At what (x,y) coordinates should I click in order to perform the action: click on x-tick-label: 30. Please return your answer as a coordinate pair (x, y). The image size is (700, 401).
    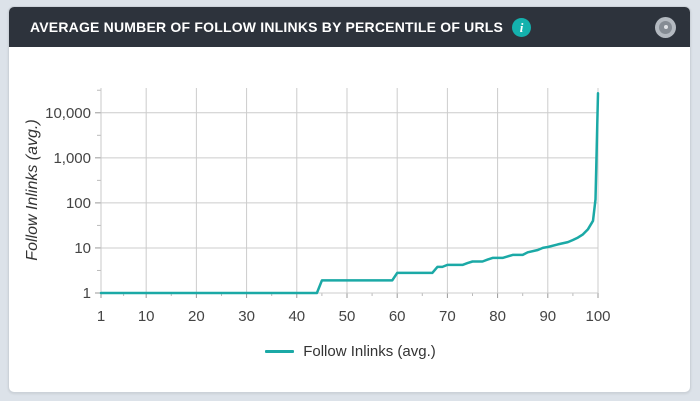
    Looking at the image, I should click on (246, 316).